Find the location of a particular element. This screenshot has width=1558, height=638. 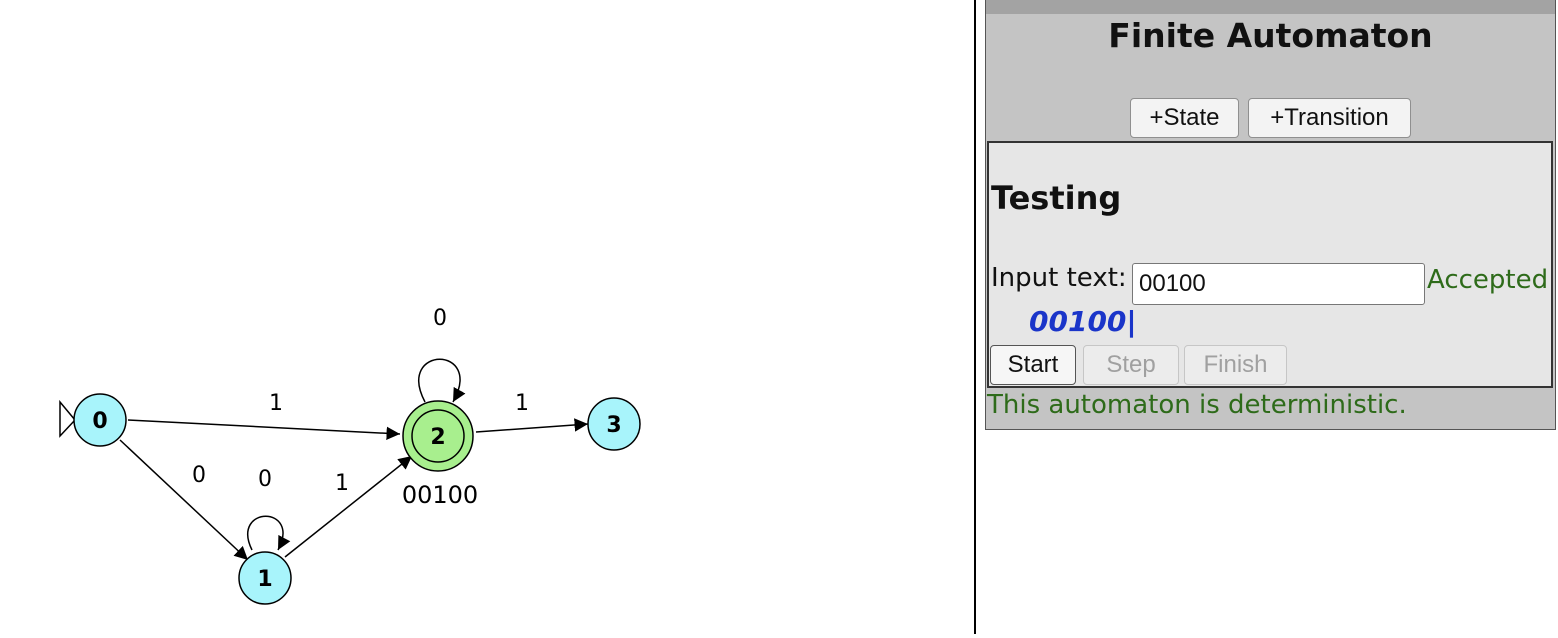

state-0: 0 is located at coordinates (100, 420).